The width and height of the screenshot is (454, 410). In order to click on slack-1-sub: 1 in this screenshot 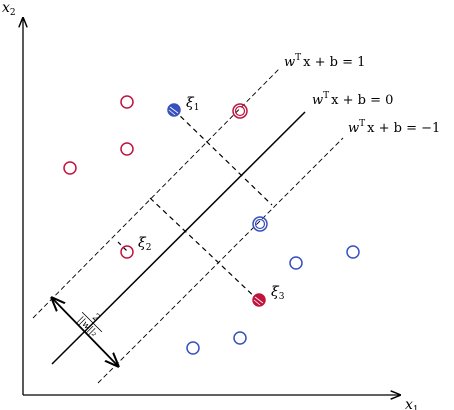, I will do `click(197, 108)`.